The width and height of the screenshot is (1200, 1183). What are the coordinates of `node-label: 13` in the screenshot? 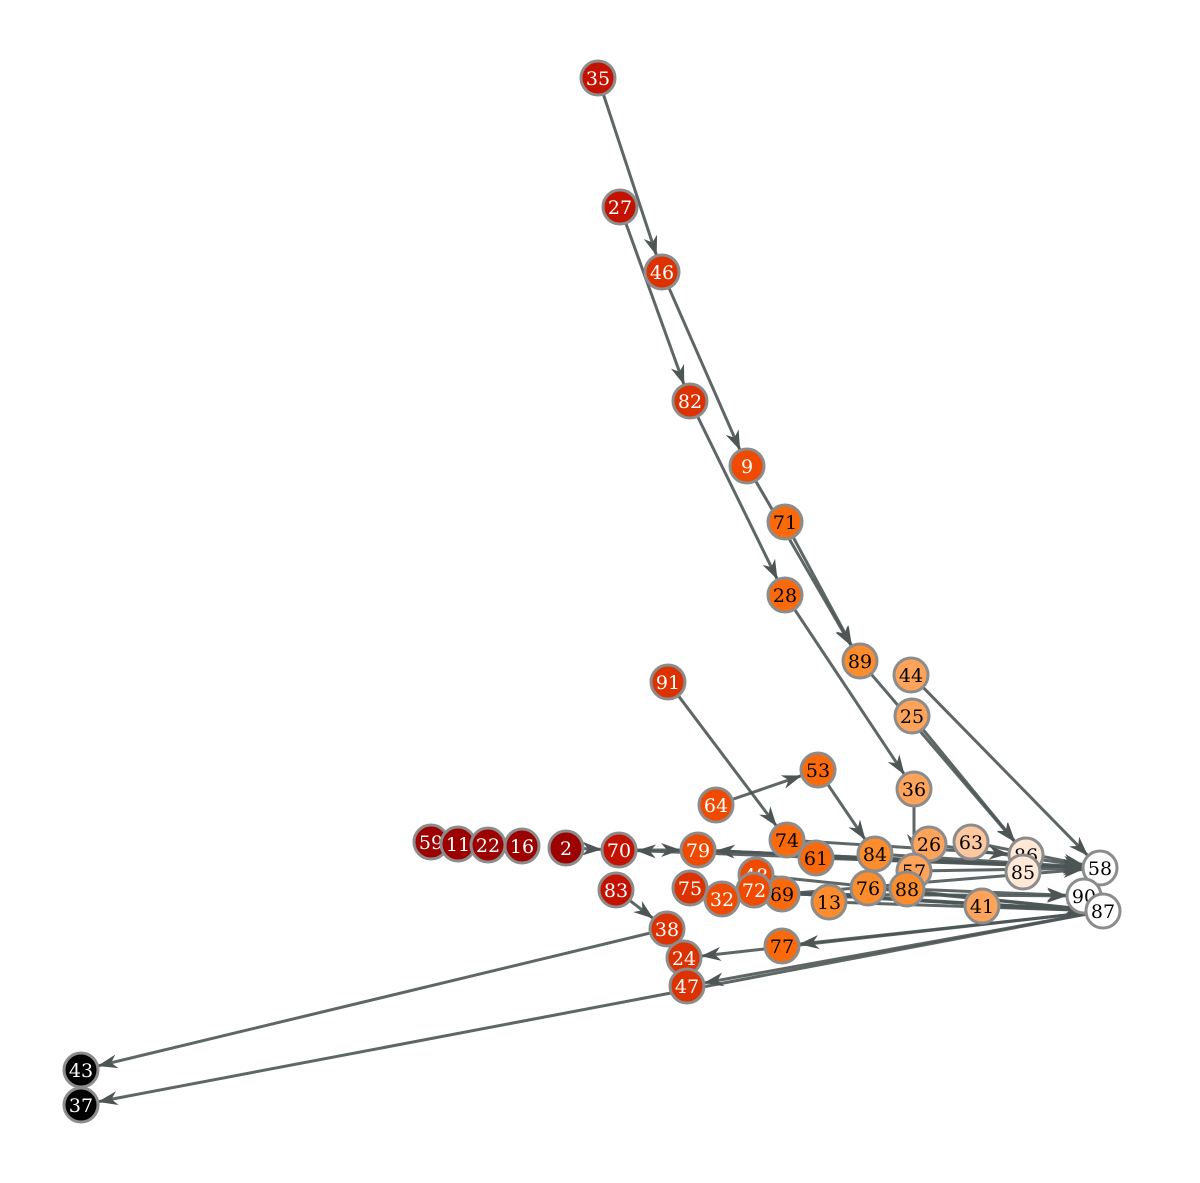 It's located at (829, 903).